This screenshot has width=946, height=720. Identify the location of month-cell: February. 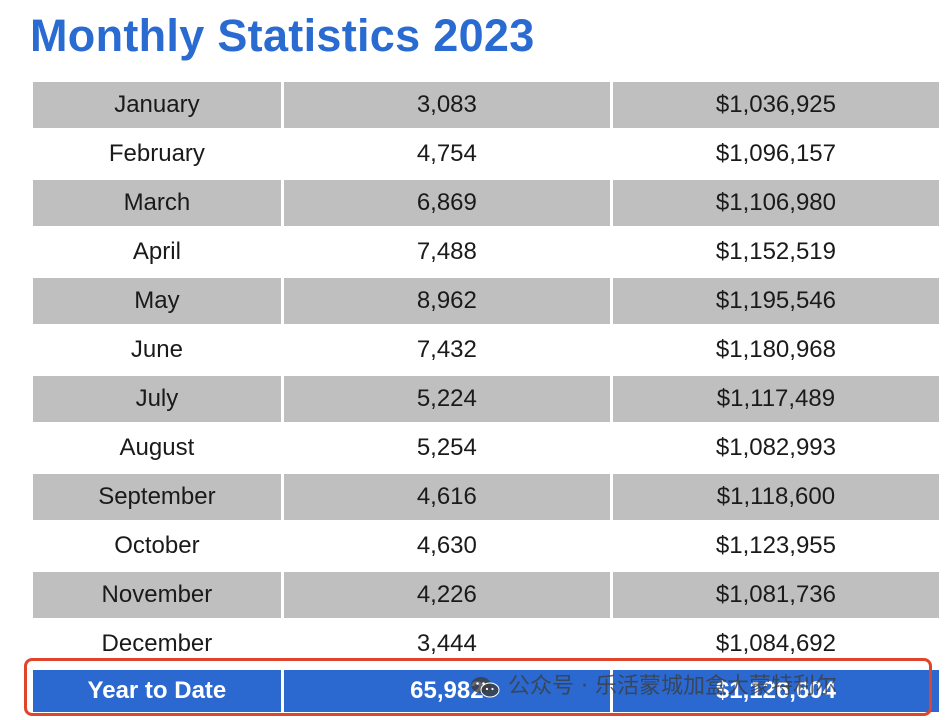
(157, 154).